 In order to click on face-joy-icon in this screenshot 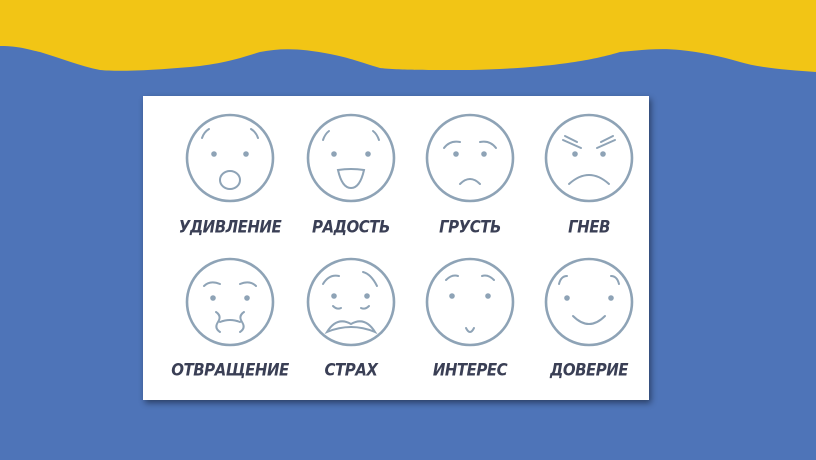, I will do `click(351, 158)`.